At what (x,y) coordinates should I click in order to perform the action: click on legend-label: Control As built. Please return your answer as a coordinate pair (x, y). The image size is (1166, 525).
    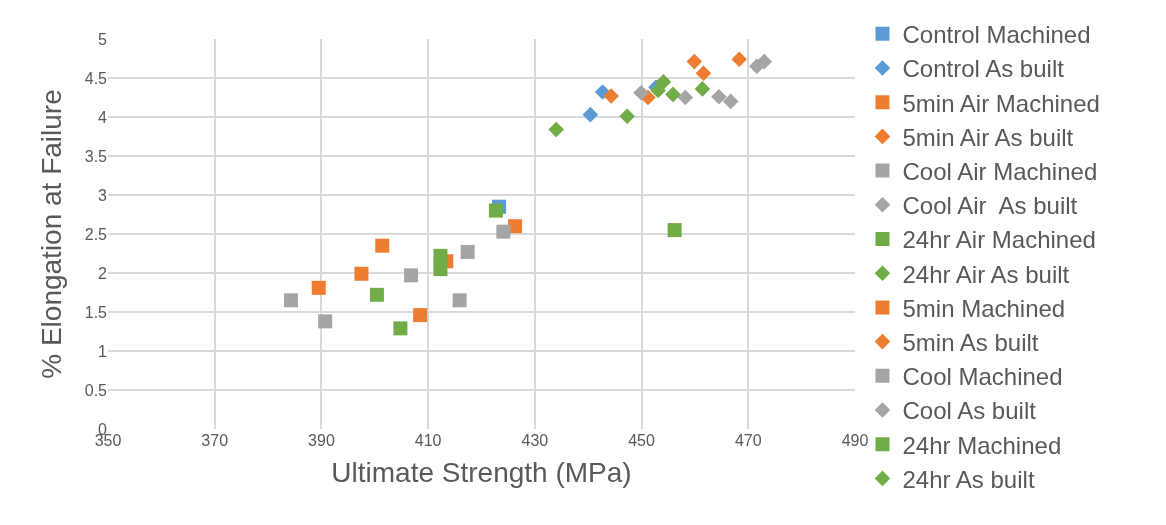
    Looking at the image, I should click on (983, 69).